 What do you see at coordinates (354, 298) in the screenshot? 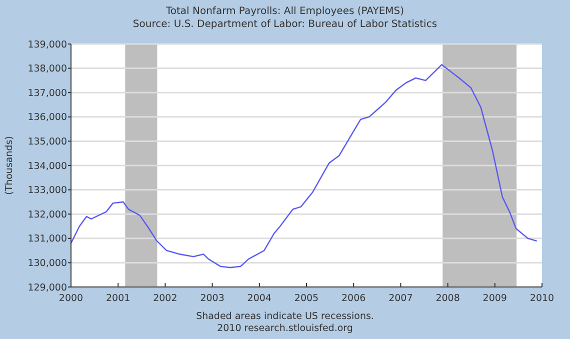
I see `x-tick-label: 2006` at bounding box center [354, 298].